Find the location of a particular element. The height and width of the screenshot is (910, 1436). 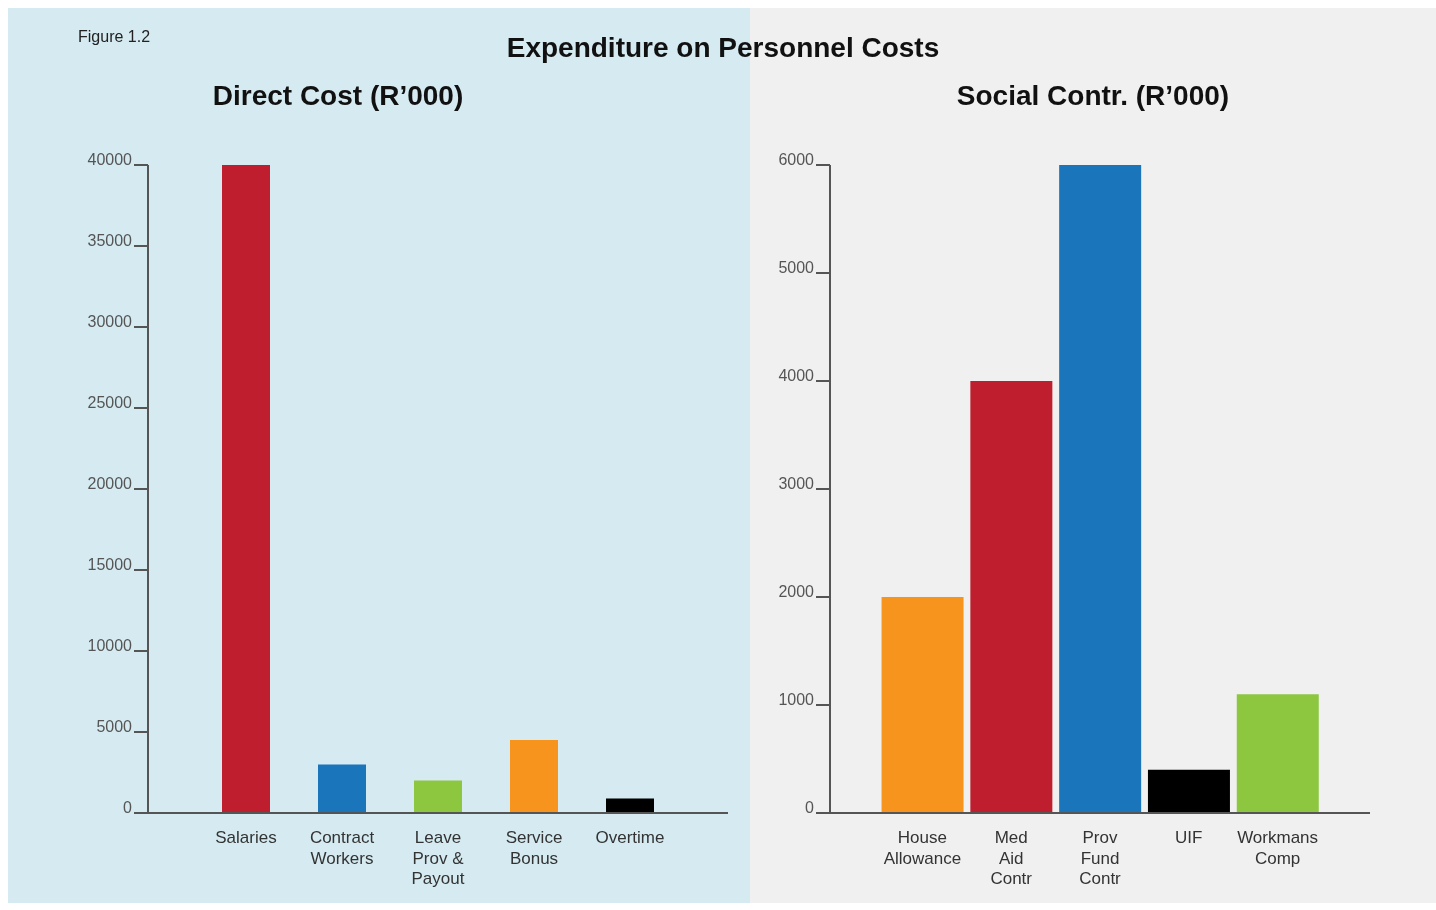

x-tick-label: Overtime is located at coordinates (630, 837).